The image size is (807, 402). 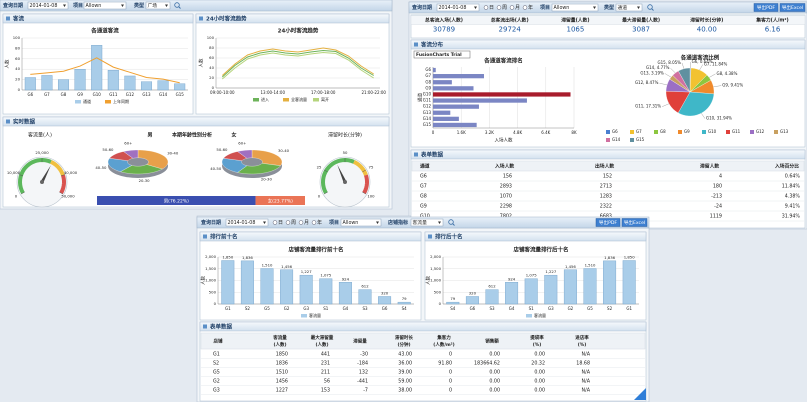 What do you see at coordinates (492, 308) in the screenshot?
I see `x-tick-label: S3` at bounding box center [492, 308].